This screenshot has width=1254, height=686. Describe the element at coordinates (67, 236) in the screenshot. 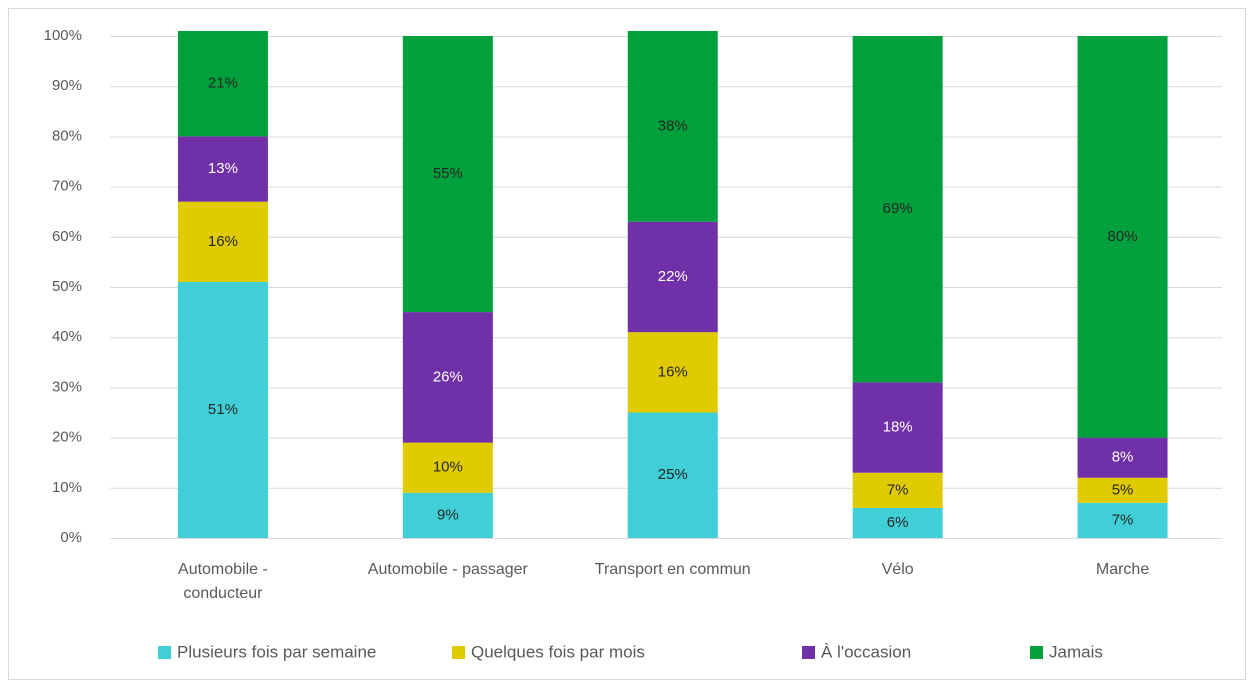

I see `y-tick-label: 60%` at that location.